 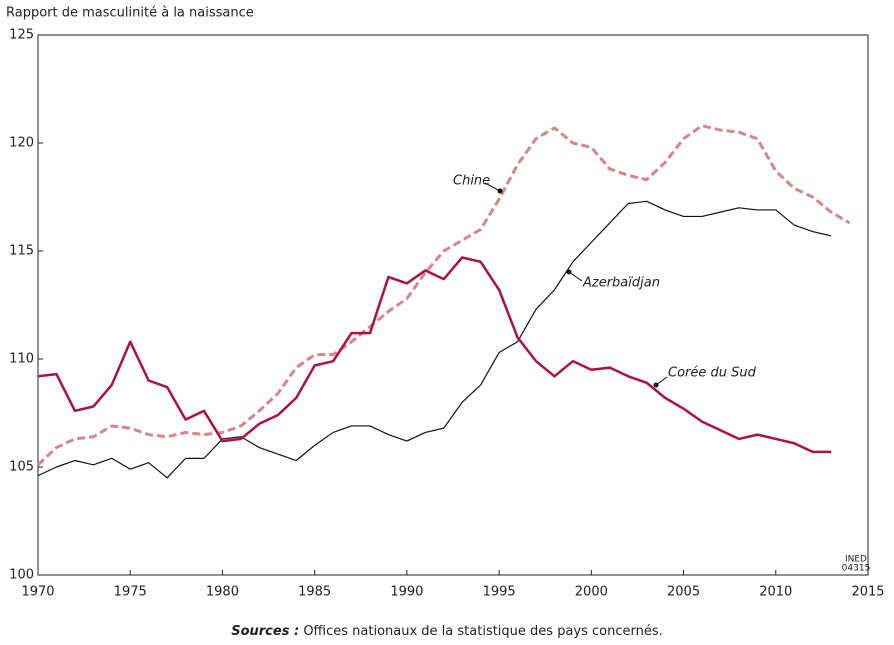 What do you see at coordinates (21, 359) in the screenshot?
I see `y-tick-label: 110` at bounding box center [21, 359].